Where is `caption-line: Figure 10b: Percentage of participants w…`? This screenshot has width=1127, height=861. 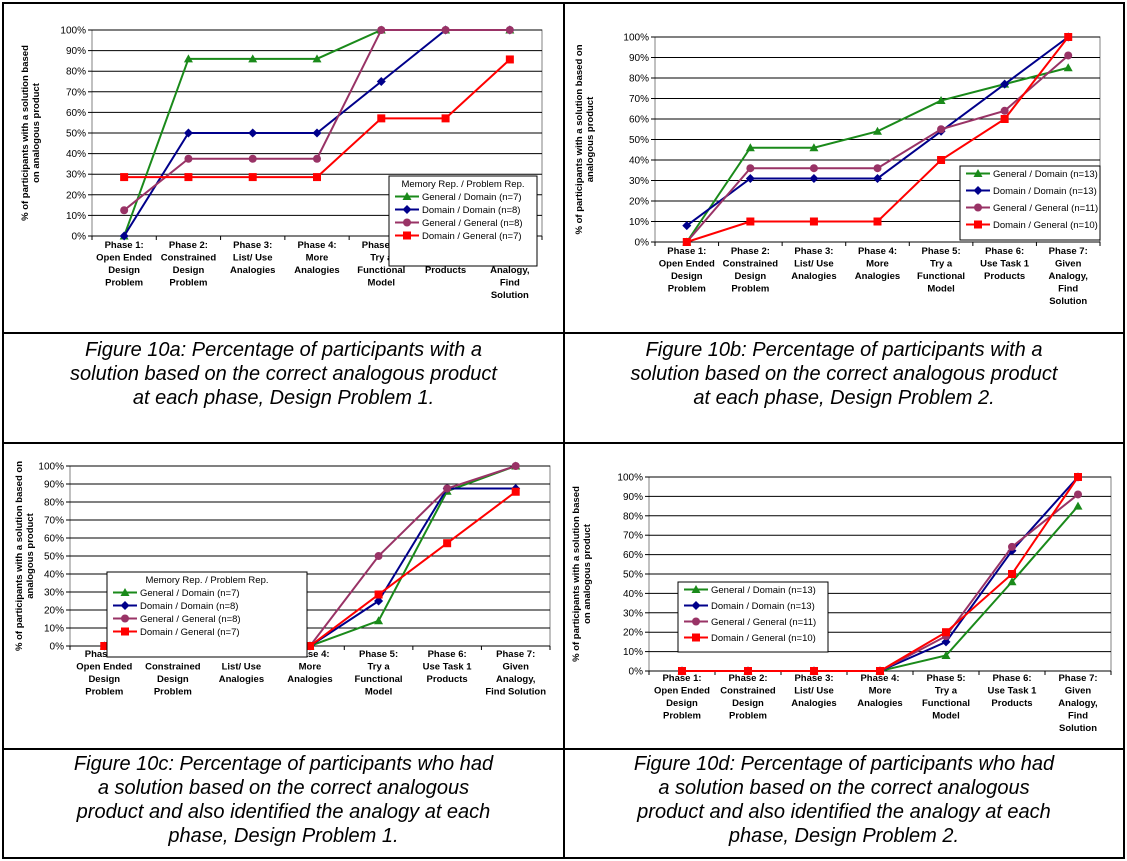 caption-line: Figure 10b: Percentage of participants w… is located at coordinates (844, 350).